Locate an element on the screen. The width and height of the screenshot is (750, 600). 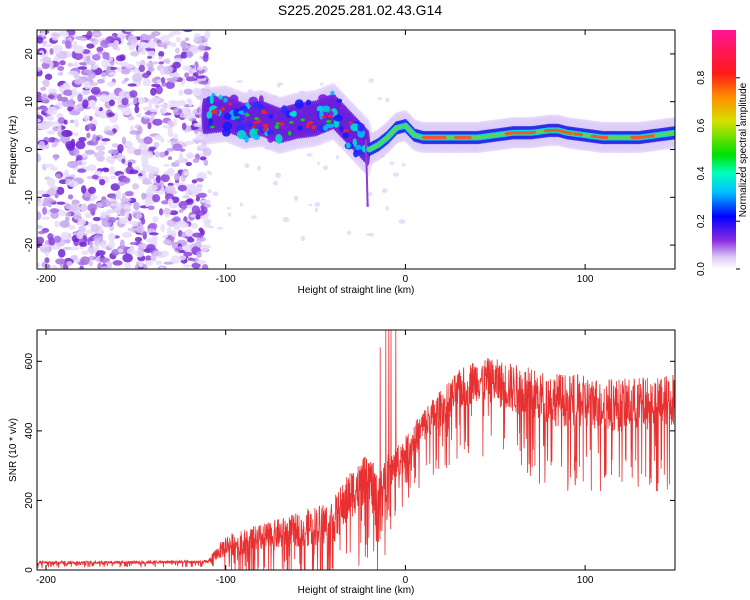
colorbar-tick-label: 0.2 is located at coordinates (701, 221).